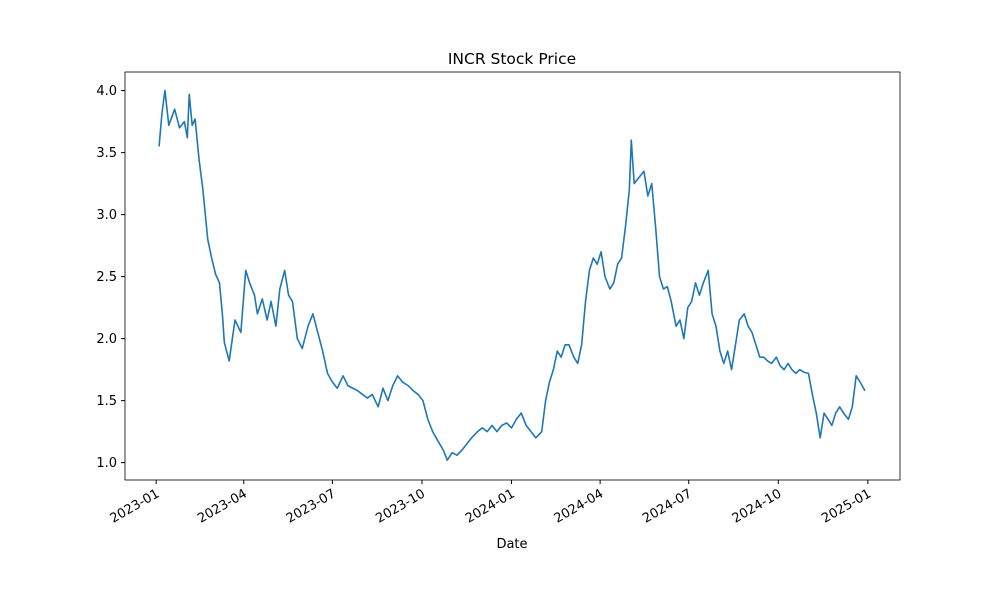 Image resolution: width=1000 pixels, height=600 pixels. What do you see at coordinates (106, 215) in the screenshot?
I see `y-tick-label: 3.0` at bounding box center [106, 215].